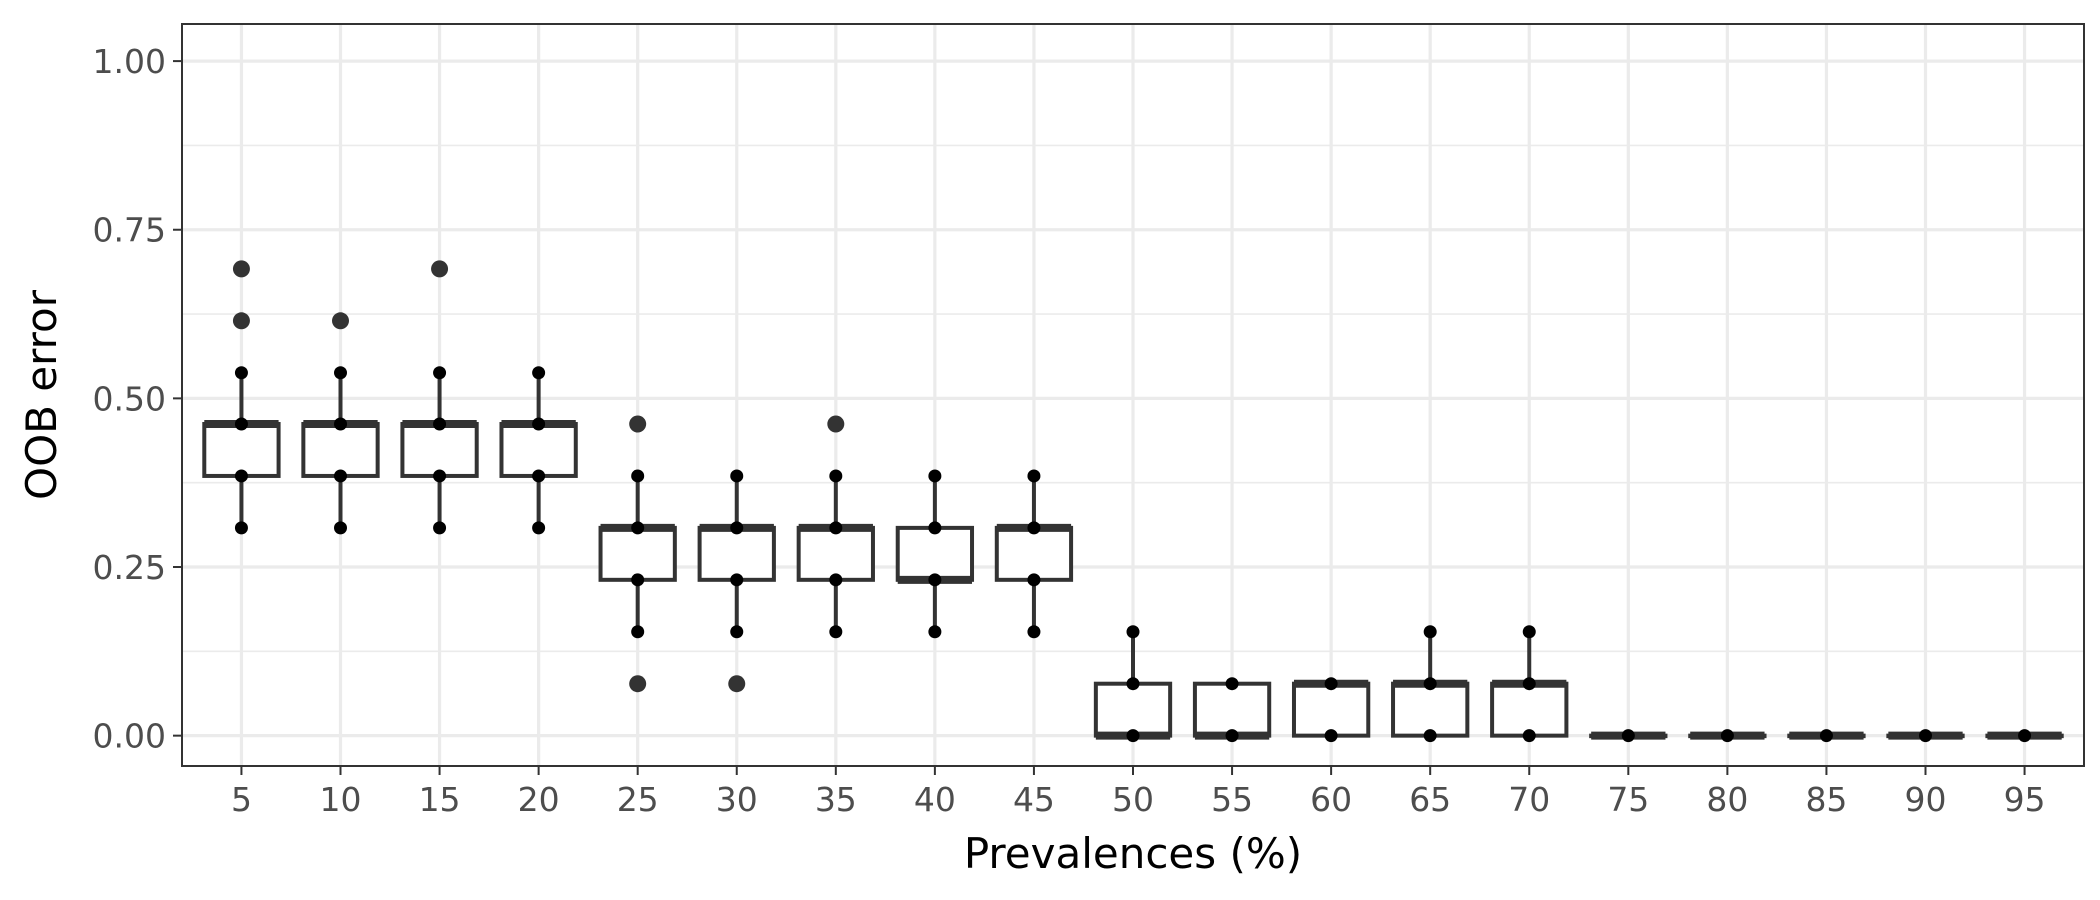  I want to click on x-tick-label: 45, so click(1034, 799).